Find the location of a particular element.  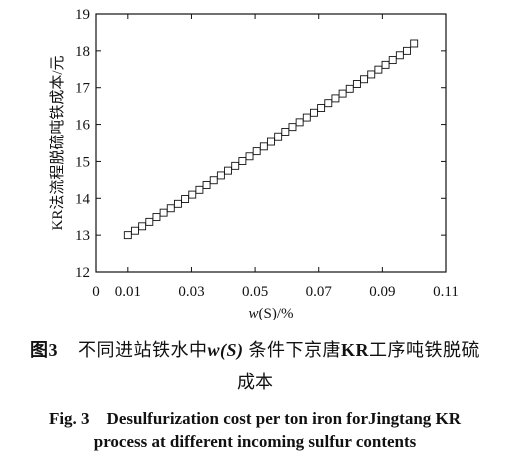

y-tick-label: 15 is located at coordinates (82, 162).